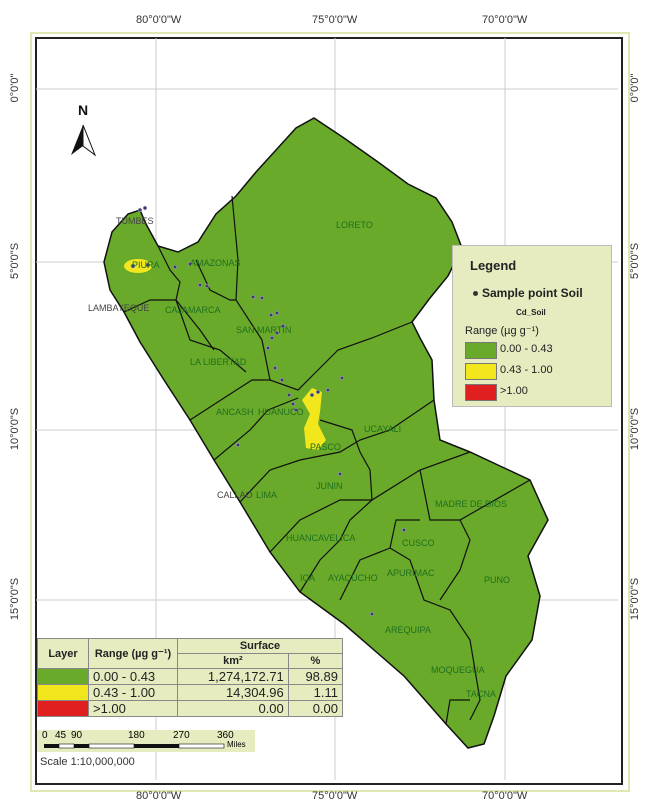 The height and width of the screenshot is (805, 650). Describe the element at coordinates (408, 630) in the screenshot. I see `region-label-arequipa: AREQUIPA` at that location.